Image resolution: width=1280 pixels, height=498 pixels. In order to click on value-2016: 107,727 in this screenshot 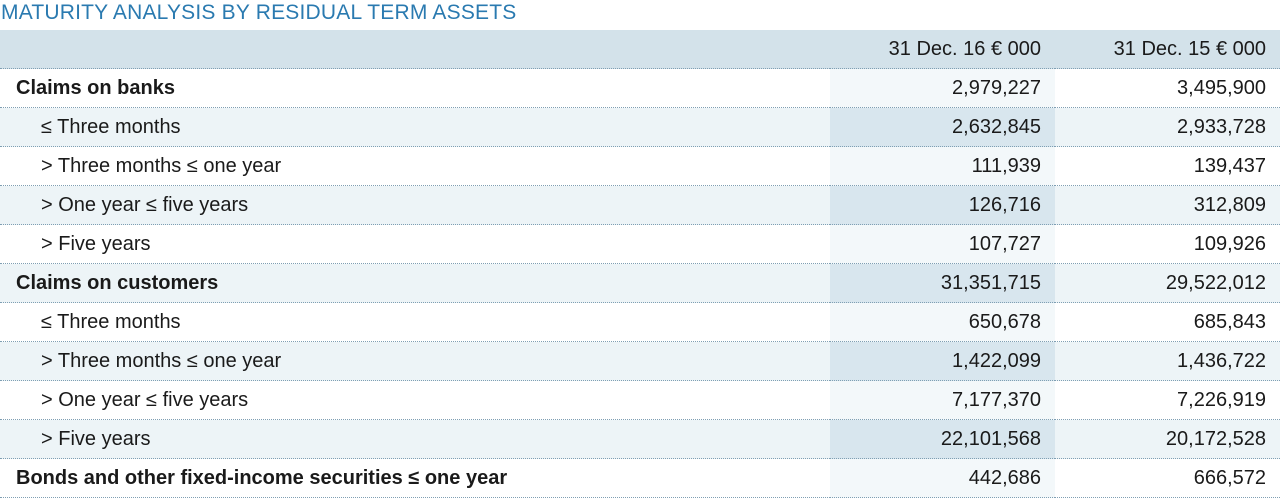, I will do `click(942, 244)`.